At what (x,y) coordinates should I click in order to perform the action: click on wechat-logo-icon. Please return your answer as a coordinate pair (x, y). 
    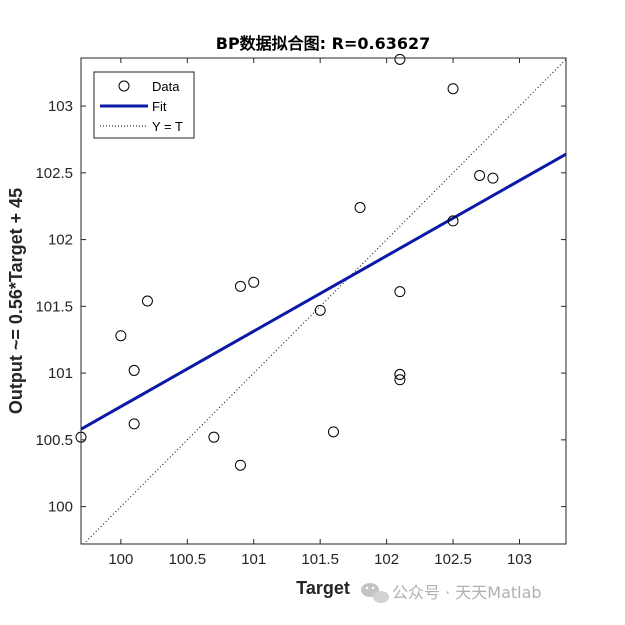
    Looking at the image, I should click on (375, 593).